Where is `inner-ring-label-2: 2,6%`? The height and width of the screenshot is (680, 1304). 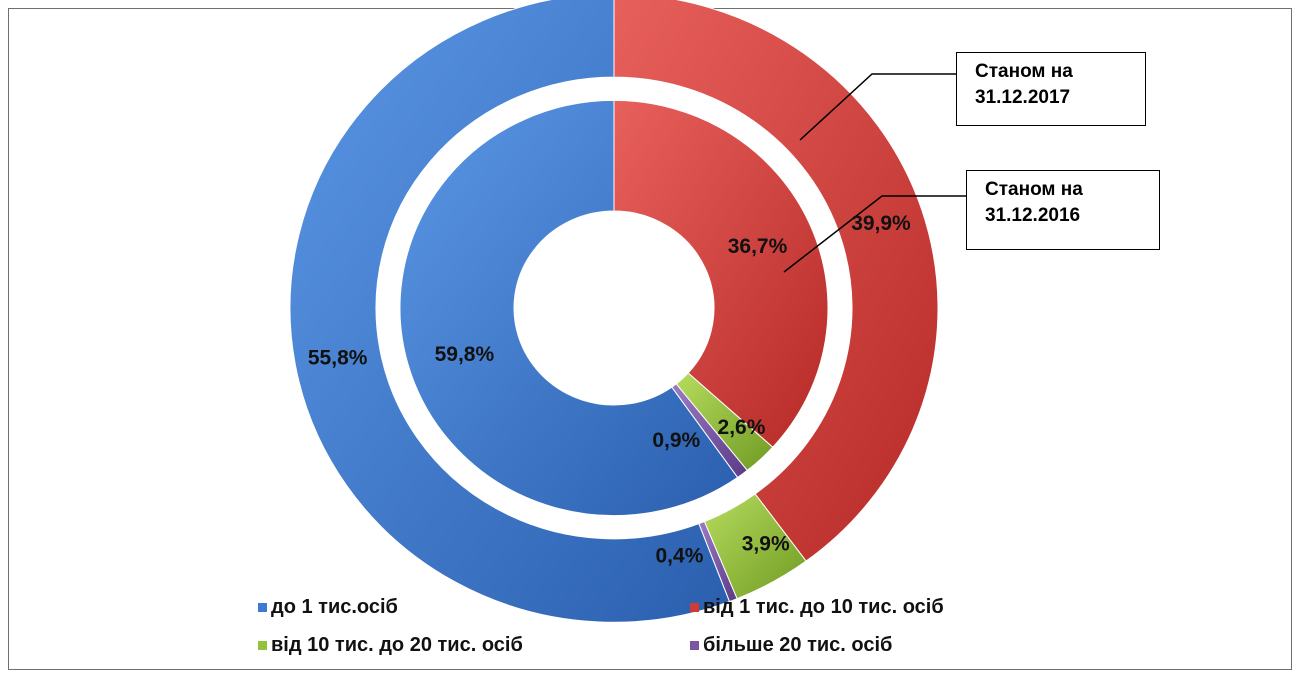
inner-ring-label-2: 2,6% is located at coordinates (742, 427).